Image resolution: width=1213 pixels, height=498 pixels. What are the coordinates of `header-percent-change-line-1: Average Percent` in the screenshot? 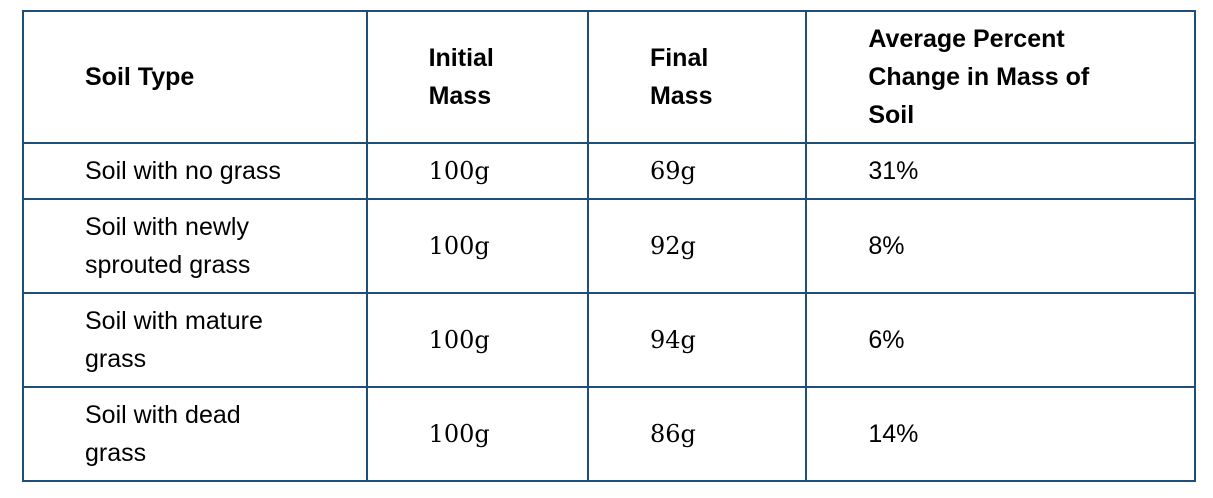 It's located at (966, 39).